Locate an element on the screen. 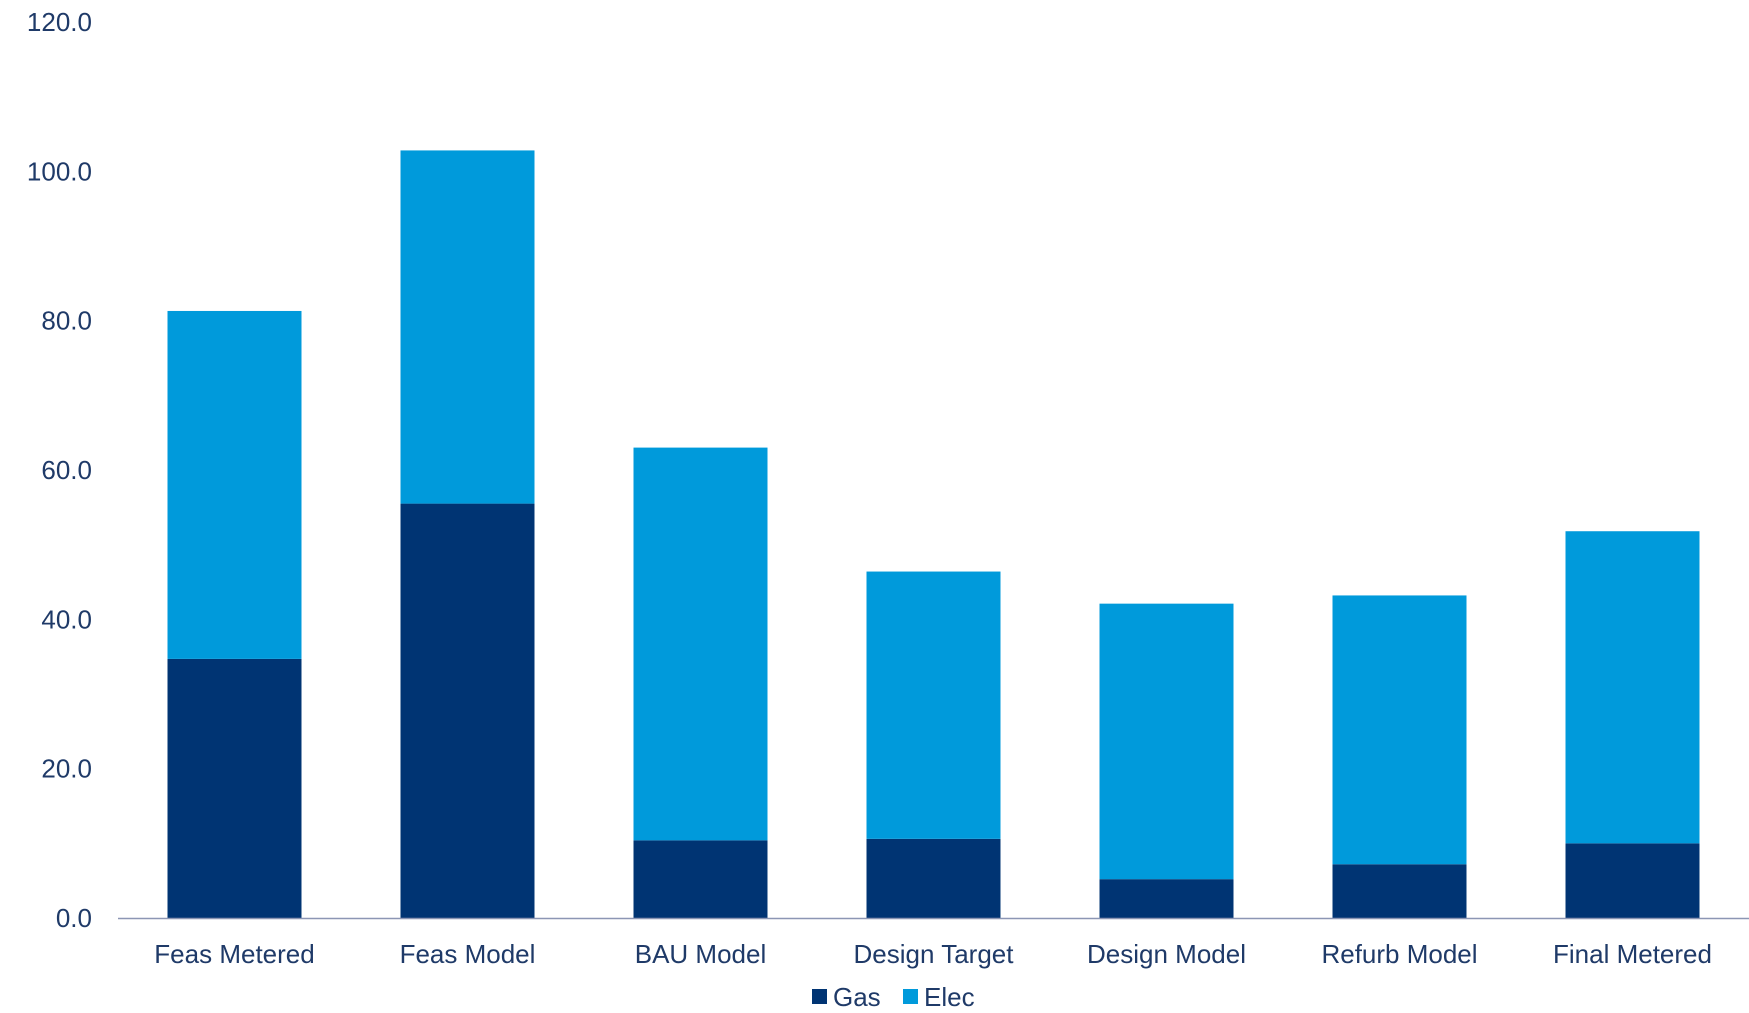 The width and height of the screenshot is (1749, 1013). bar-elec-feas-metered is located at coordinates (234, 484).